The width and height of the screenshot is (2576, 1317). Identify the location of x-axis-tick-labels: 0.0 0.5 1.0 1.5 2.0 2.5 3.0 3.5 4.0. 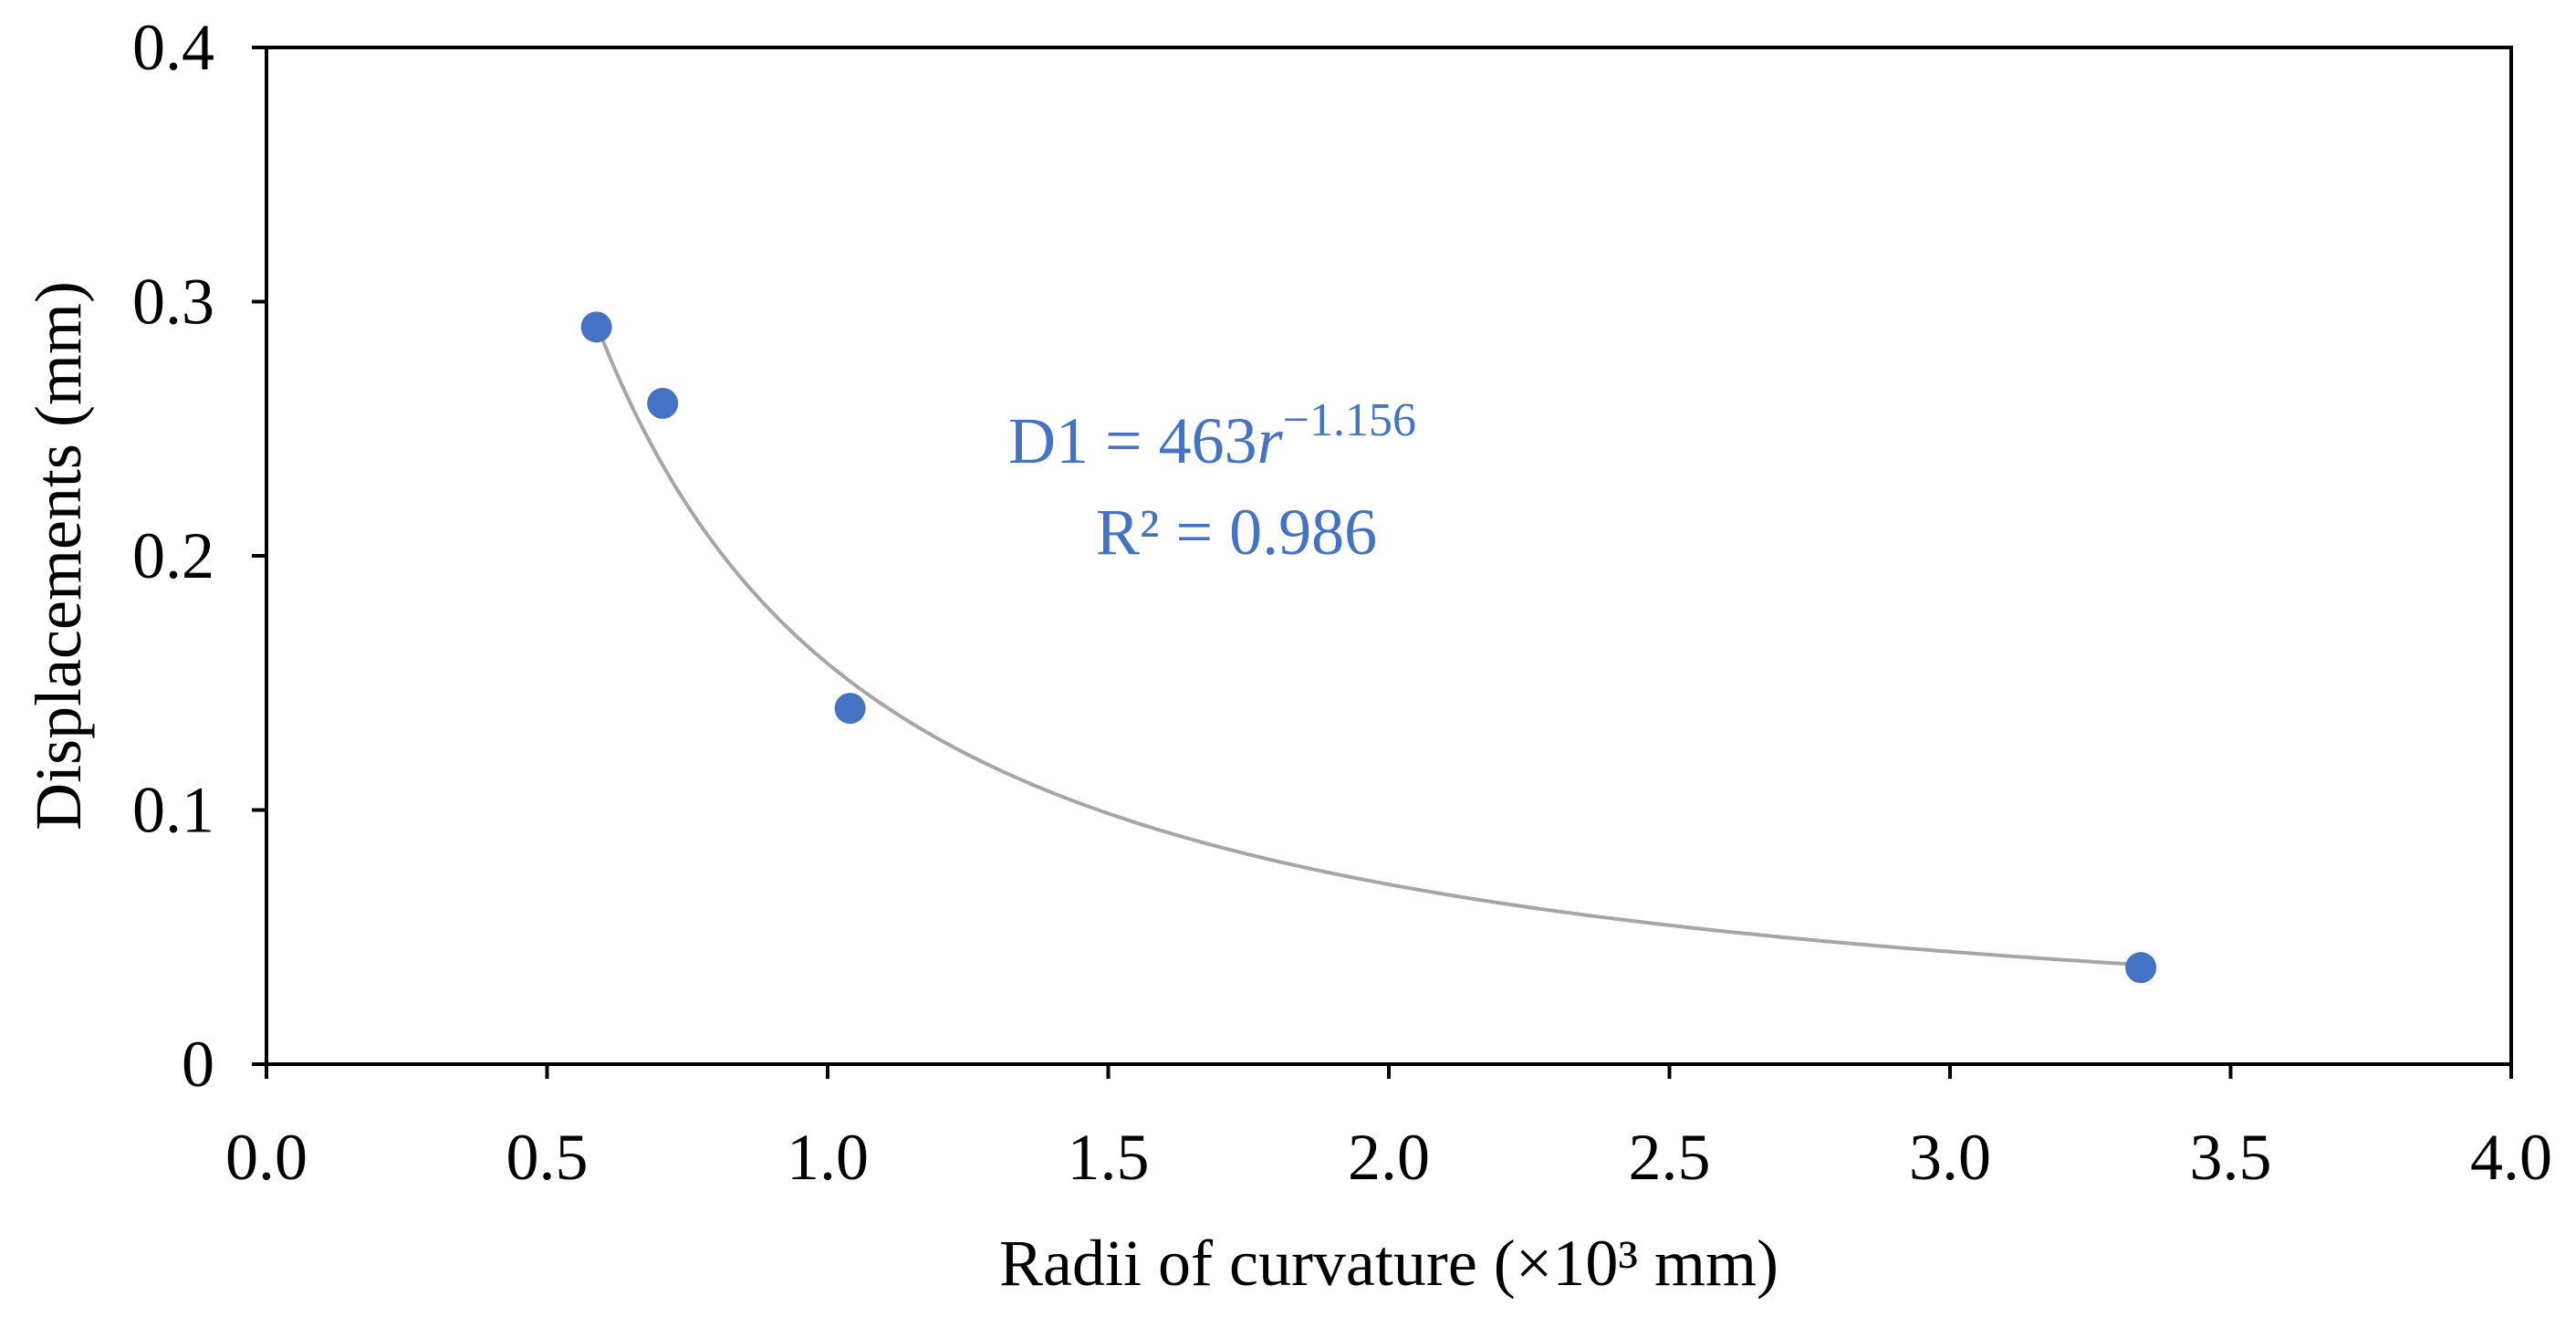
(1388, 1157).